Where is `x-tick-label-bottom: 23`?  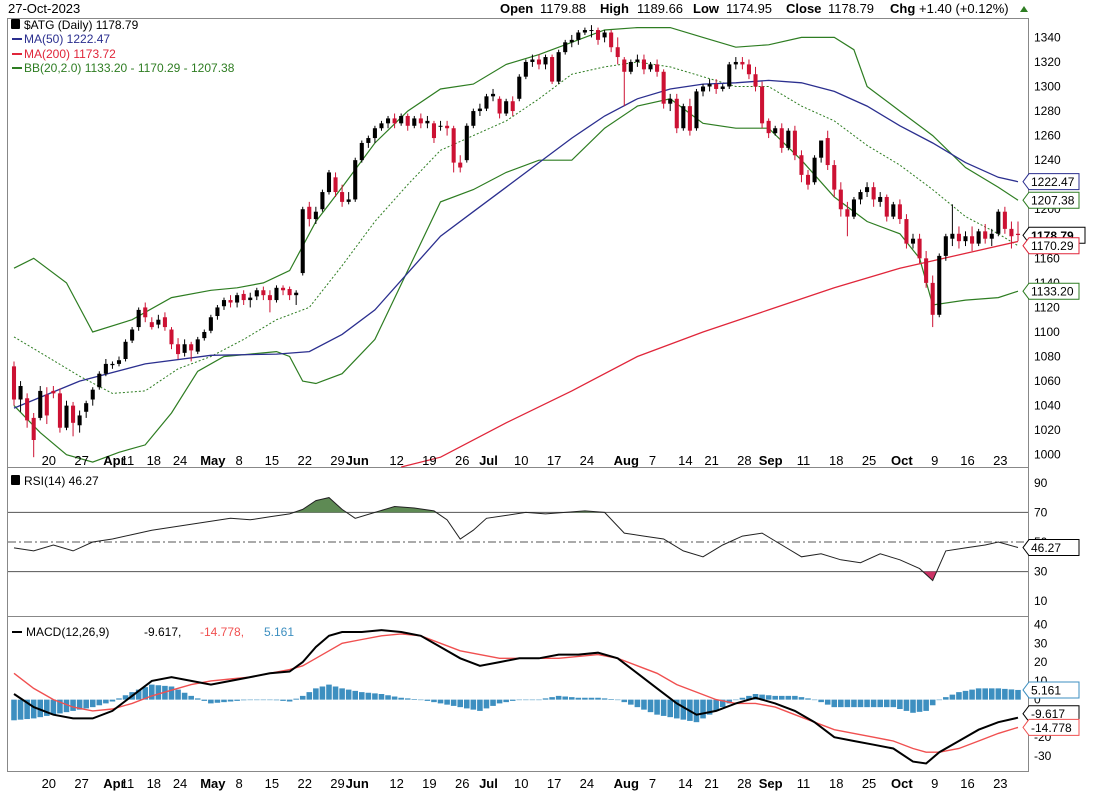
x-tick-label-bottom: 23 is located at coordinates (1000, 783).